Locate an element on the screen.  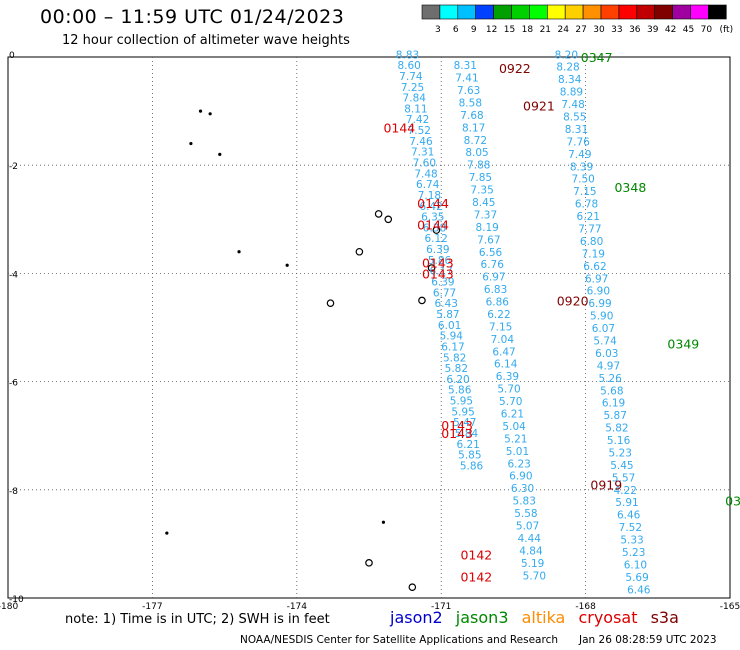
swh-value: 4.84 is located at coordinates (531, 551).